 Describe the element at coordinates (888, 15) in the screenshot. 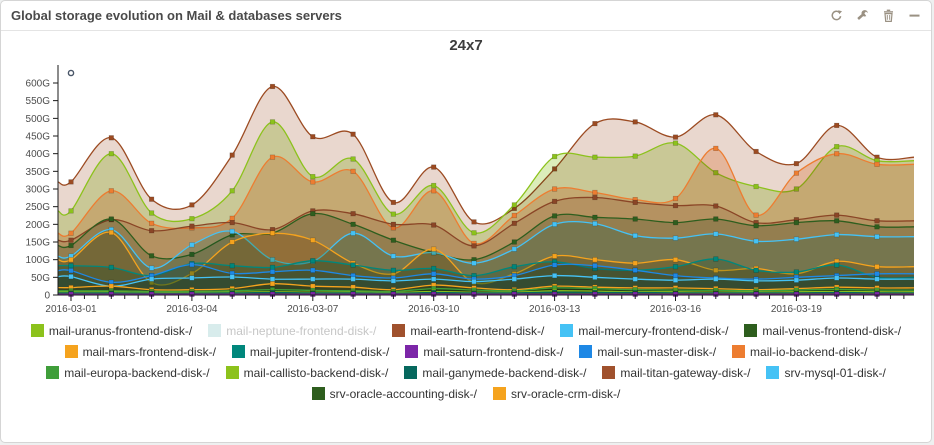

I see `delete-button` at that location.